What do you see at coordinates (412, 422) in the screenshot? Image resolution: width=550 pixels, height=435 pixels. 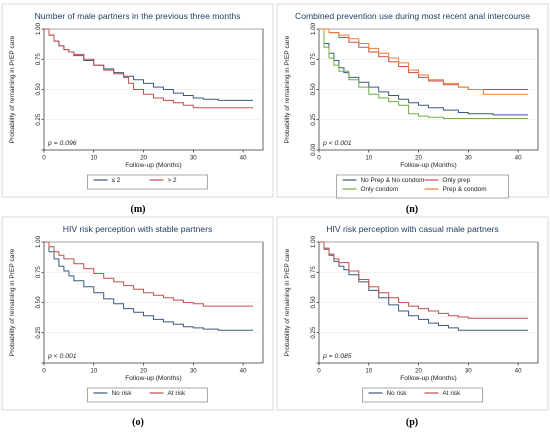 I see `panel-caption: (p)` at bounding box center [412, 422].